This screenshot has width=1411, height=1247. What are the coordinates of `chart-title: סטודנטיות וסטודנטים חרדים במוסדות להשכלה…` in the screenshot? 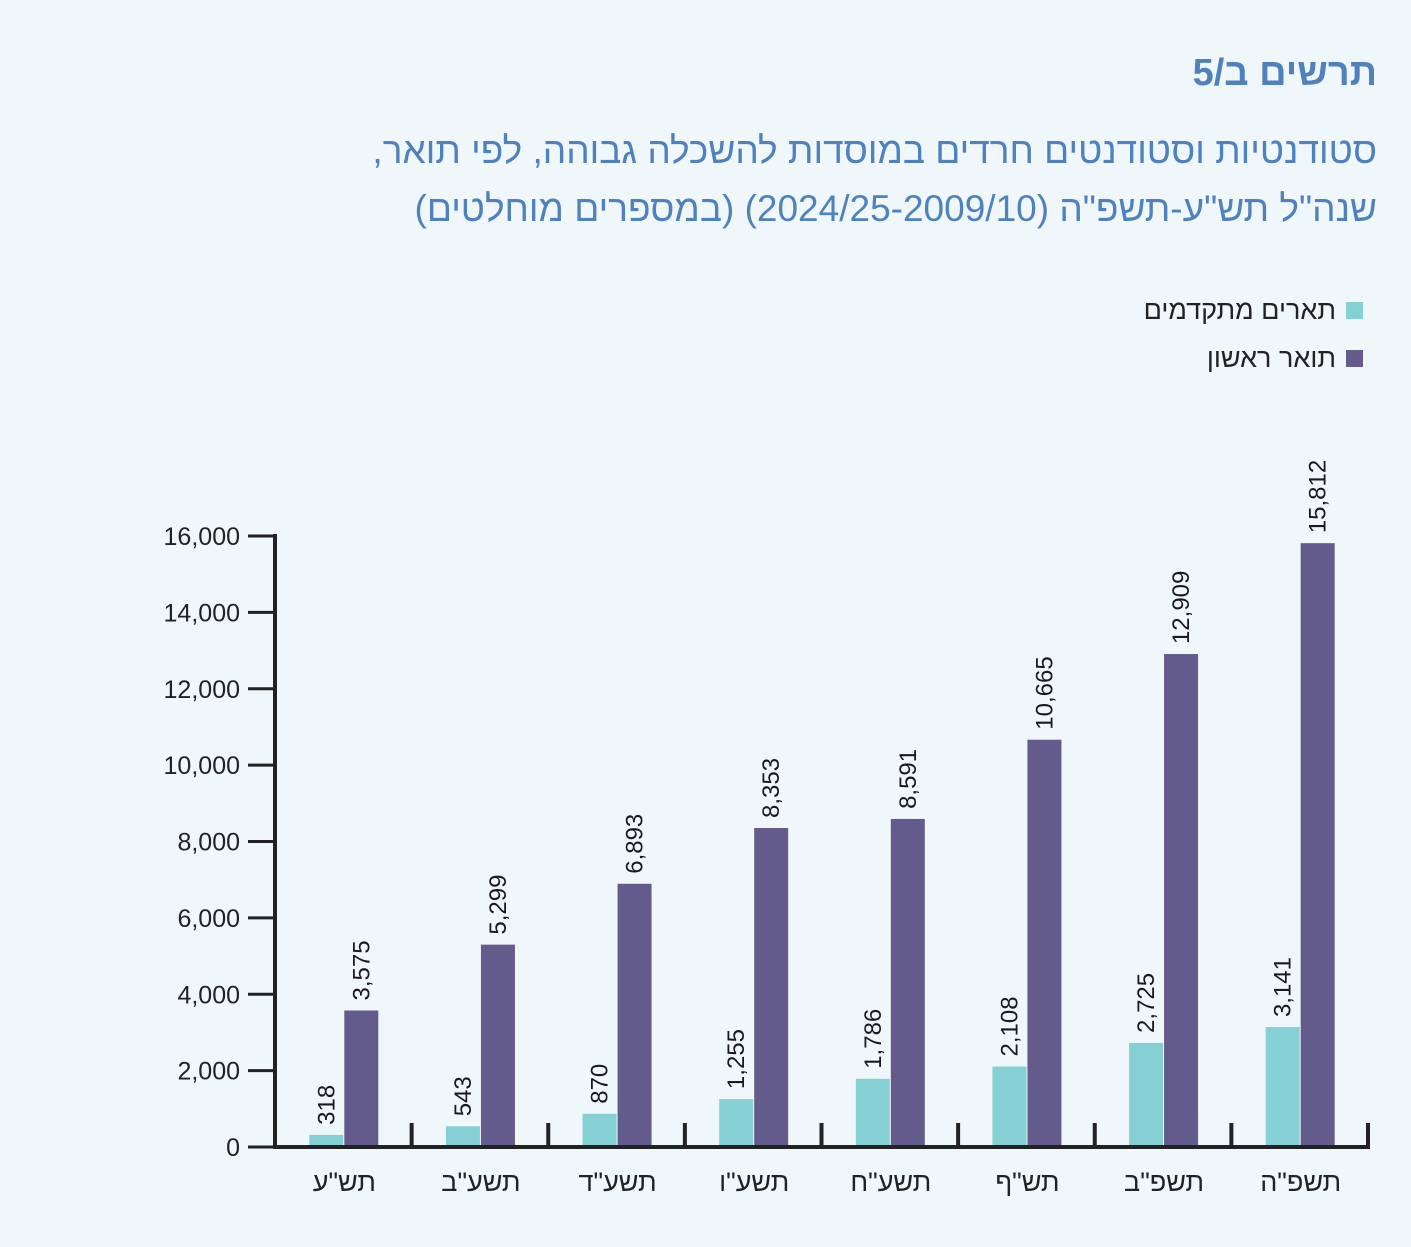 It's located at (752, 180).